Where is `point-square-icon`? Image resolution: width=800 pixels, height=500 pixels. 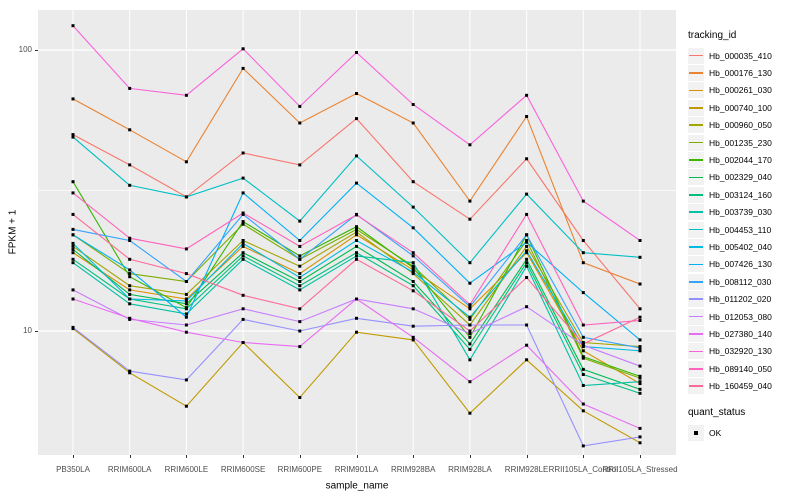
point-square-icon is located at coordinates (696, 432).